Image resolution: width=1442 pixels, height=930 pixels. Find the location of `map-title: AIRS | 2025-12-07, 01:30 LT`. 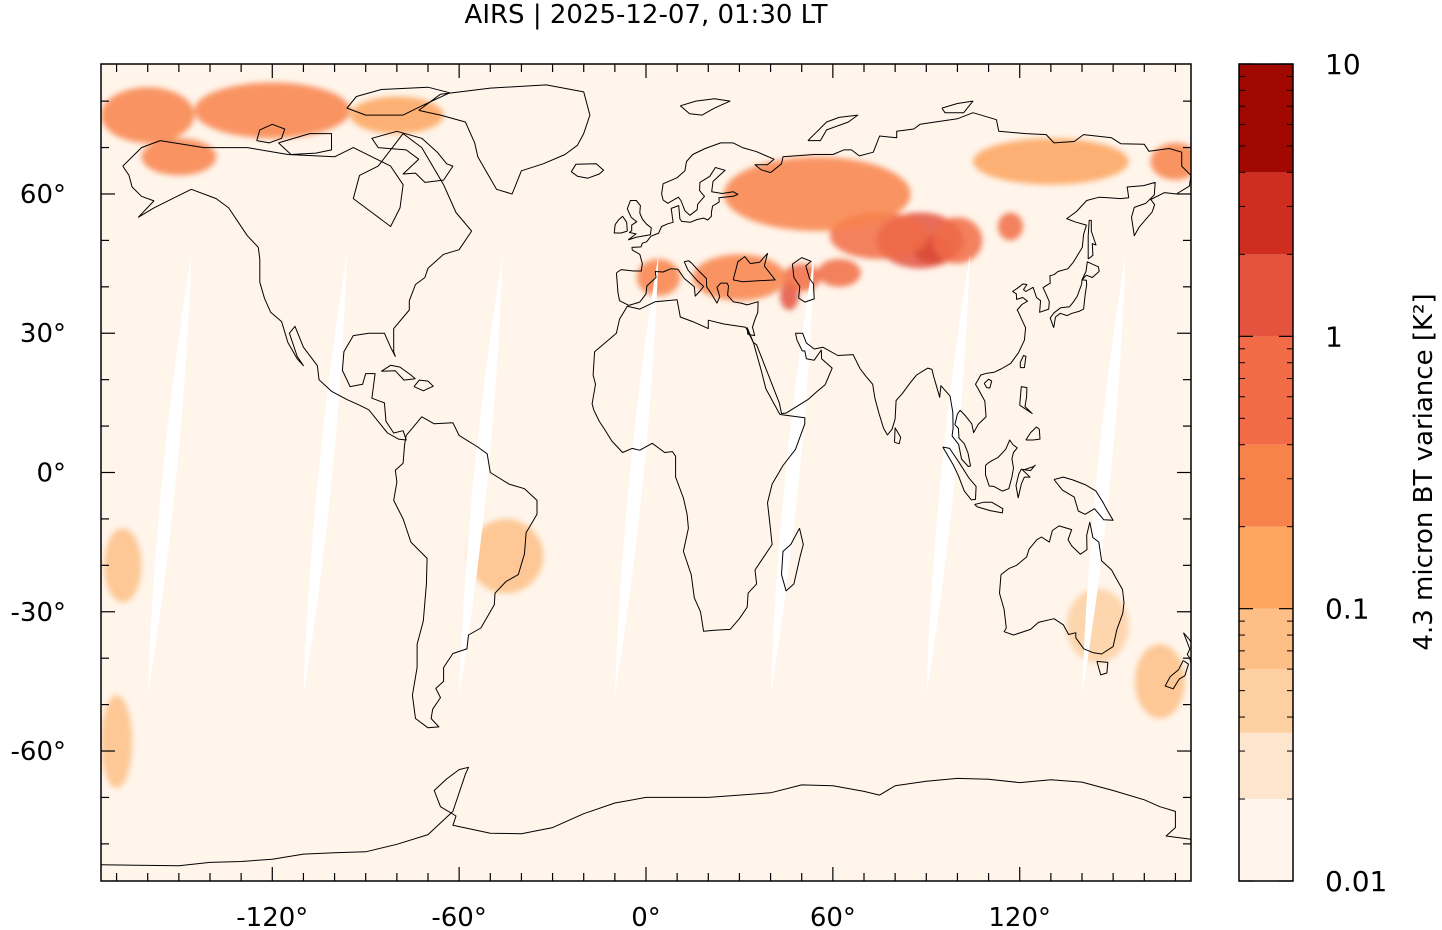

map-title: AIRS | 2025-12-07, 01:30 LT is located at coordinates (646, 15).